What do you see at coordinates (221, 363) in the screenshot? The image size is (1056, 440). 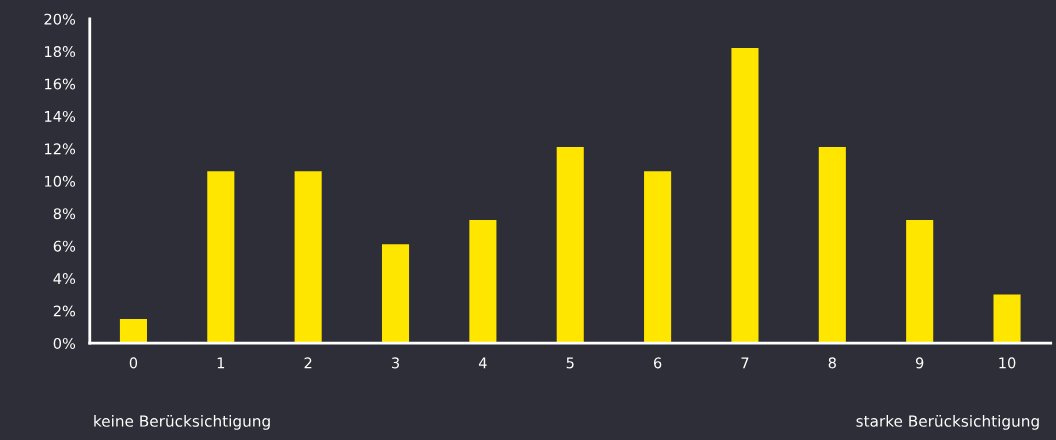 I see `x-tick-label: 1` at bounding box center [221, 363].